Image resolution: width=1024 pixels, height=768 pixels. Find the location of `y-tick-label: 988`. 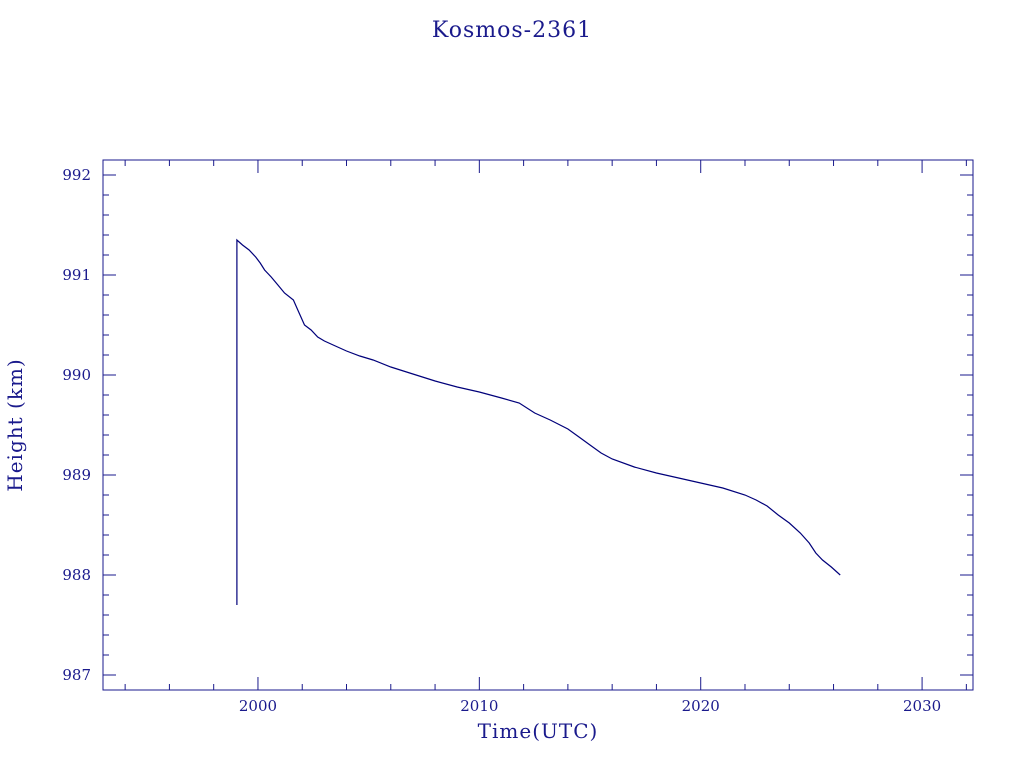

y-tick-label: 988 is located at coordinates (76, 575).